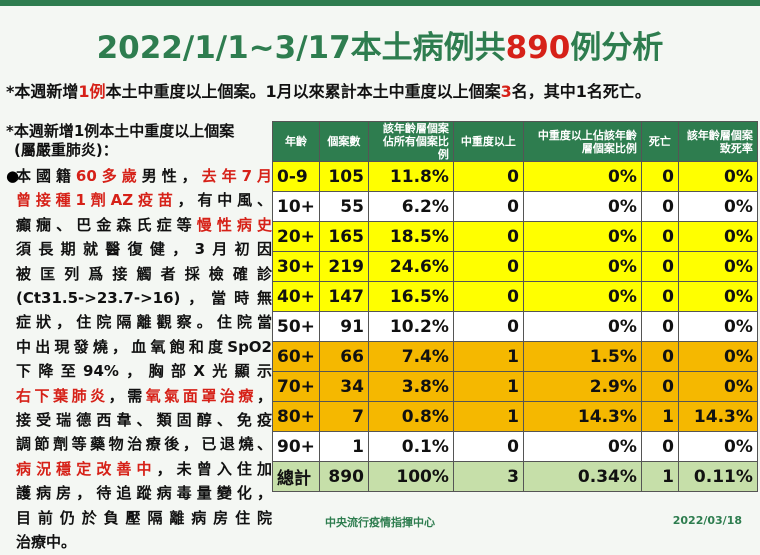 The height and width of the screenshot is (555, 760). Describe the element at coordinates (120, 131) in the screenshot. I see `case-heading: *本週新增1例本土中重度以上個案` at that location.